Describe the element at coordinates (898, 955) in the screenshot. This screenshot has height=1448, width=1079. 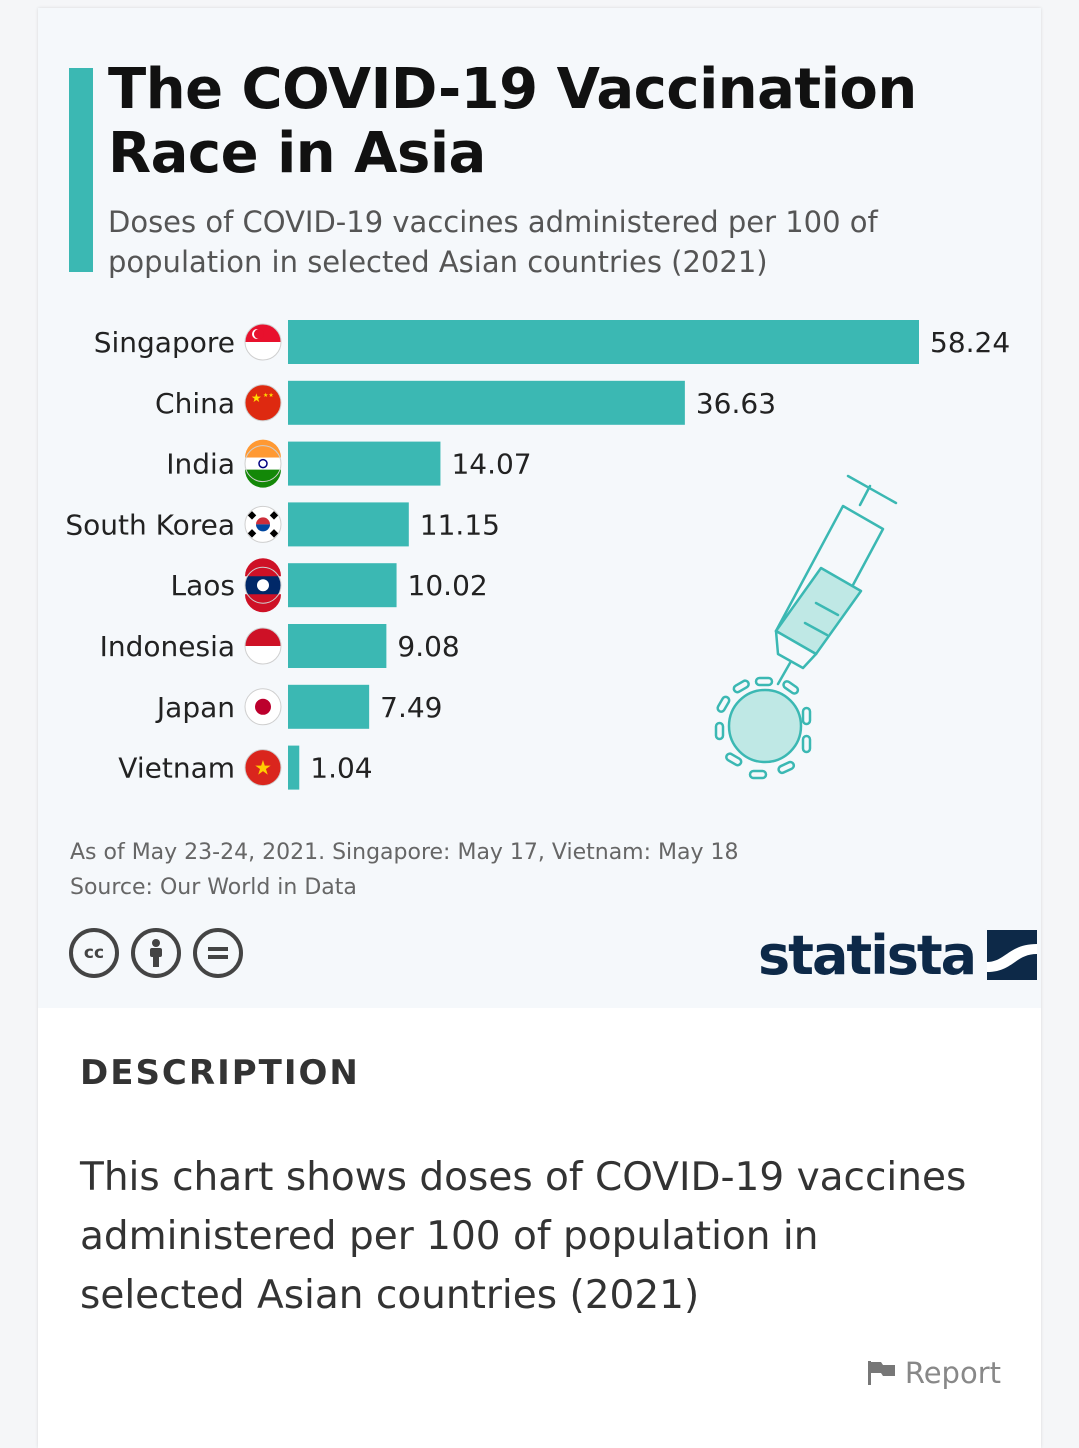
I see `statista-logo: statista` at that location.